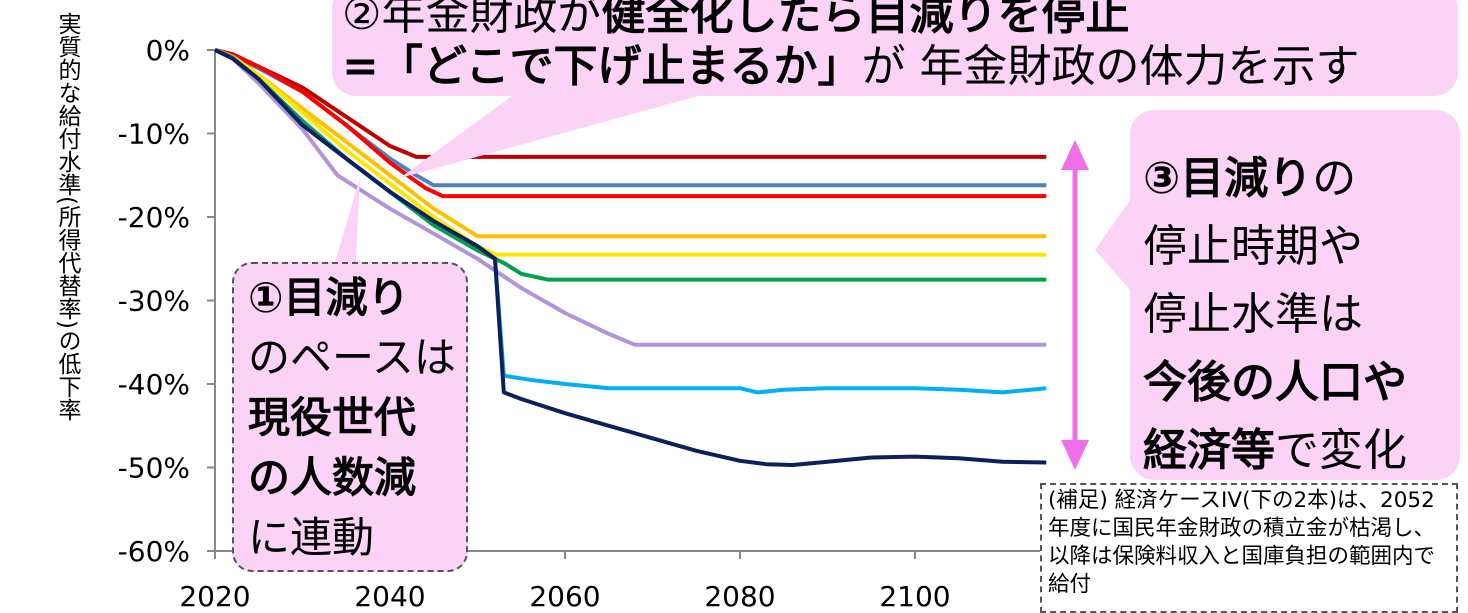 Image resolution: width=1468 pixels, height=613 pixels. I want to click on callout1-text2: に連動, so click(311, 537).